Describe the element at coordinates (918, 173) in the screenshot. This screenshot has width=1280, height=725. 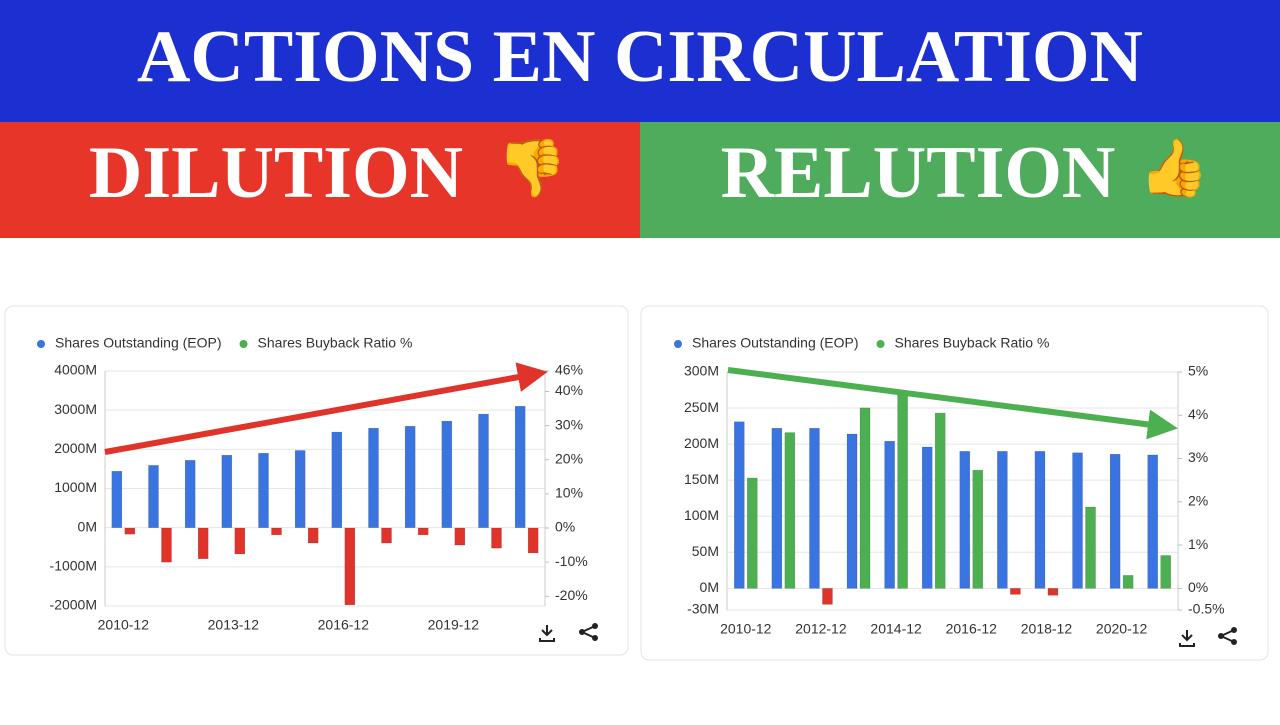
I see `relution-label: RELUTION` at that location.